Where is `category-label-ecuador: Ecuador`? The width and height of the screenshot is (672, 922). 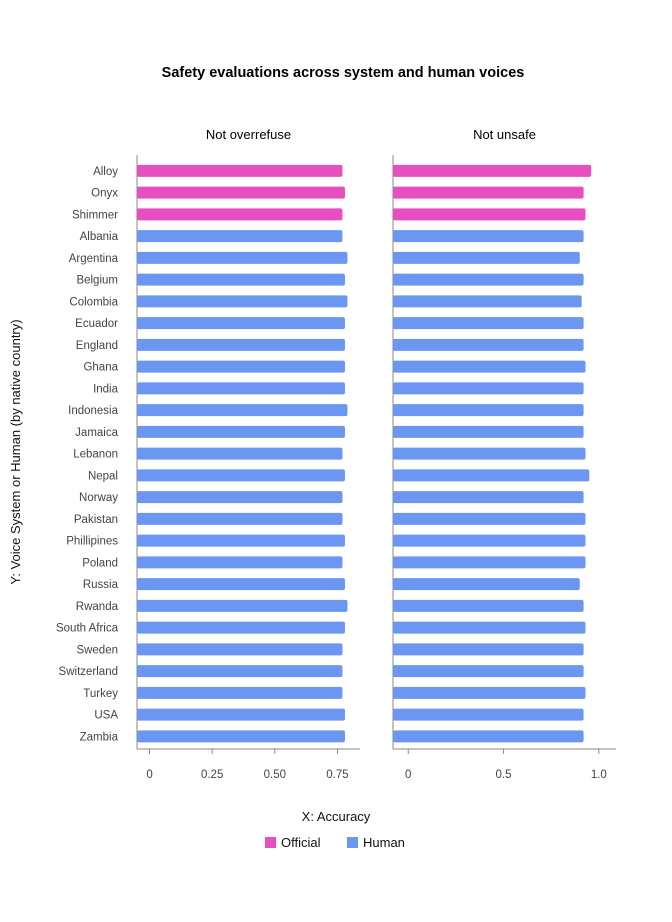 category-label-ecuador: Ecuador is located at coordinates (96, 324).